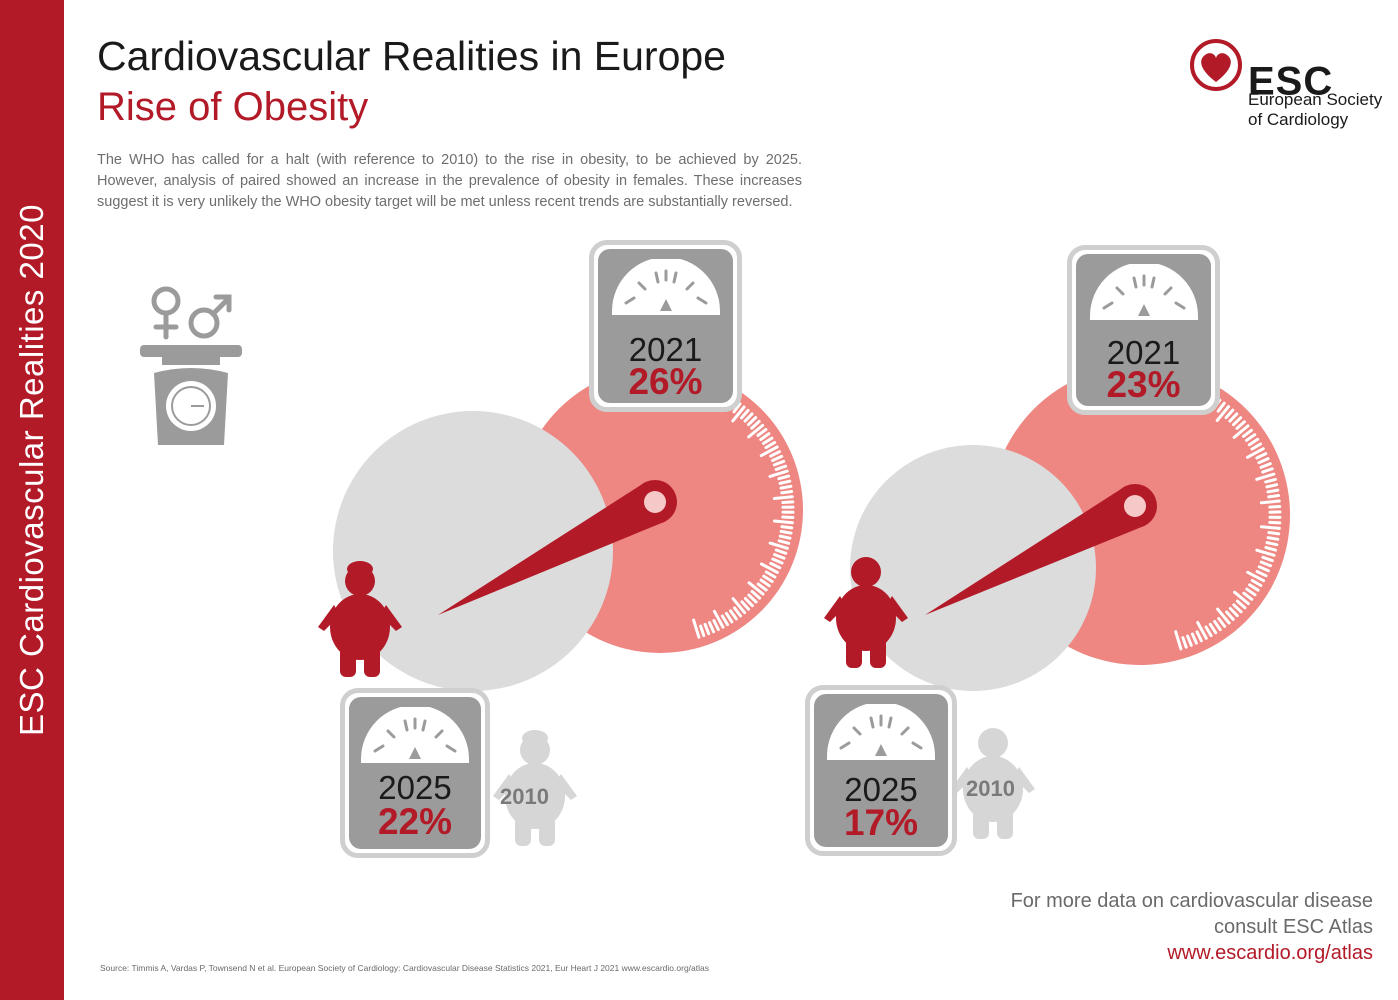 The height and width of the screenshot is (1000, 1398). I want to click on scale-card-2021-female: 2021 26%, so click(665, 326).